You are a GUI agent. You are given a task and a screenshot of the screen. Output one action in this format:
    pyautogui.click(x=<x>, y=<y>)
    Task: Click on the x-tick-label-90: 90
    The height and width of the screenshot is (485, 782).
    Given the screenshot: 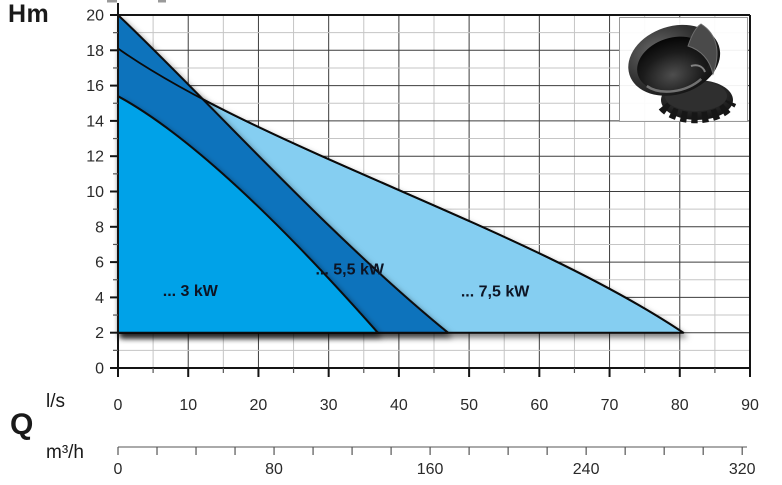 What is the action you would take?
    pyautogui.click(x=750, y=405)
    